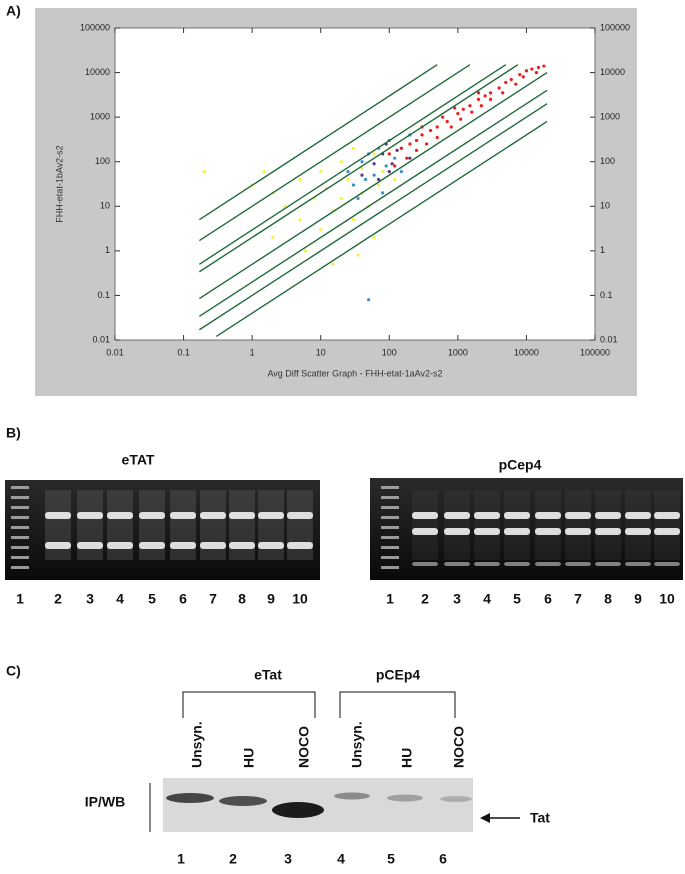 The height and width of the screenshot is (874, 685). What do you see at coordinates (90, 599) in the screenshot?
I see `lane-number: 3` at bounding box center [90, 599].